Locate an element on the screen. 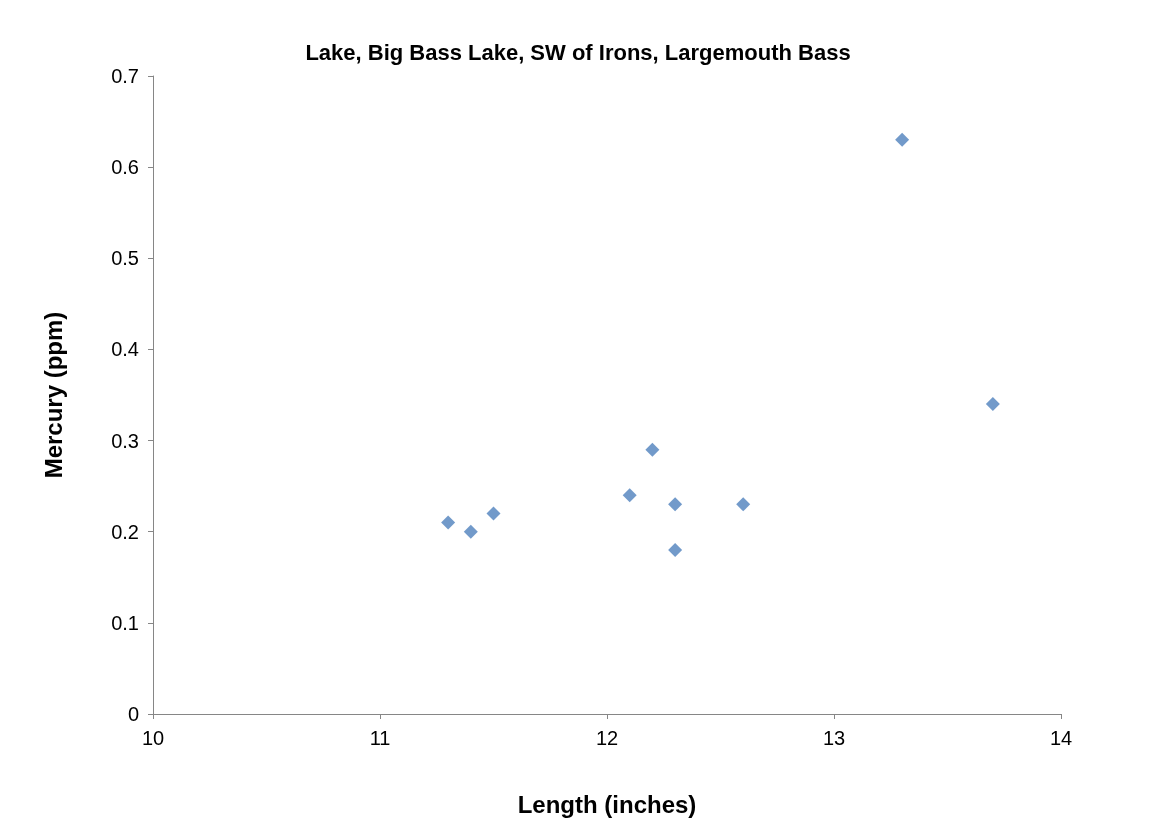 The image size is (1156, 840). y-tick-label: 0.5 is located at coordinates (125, 258).